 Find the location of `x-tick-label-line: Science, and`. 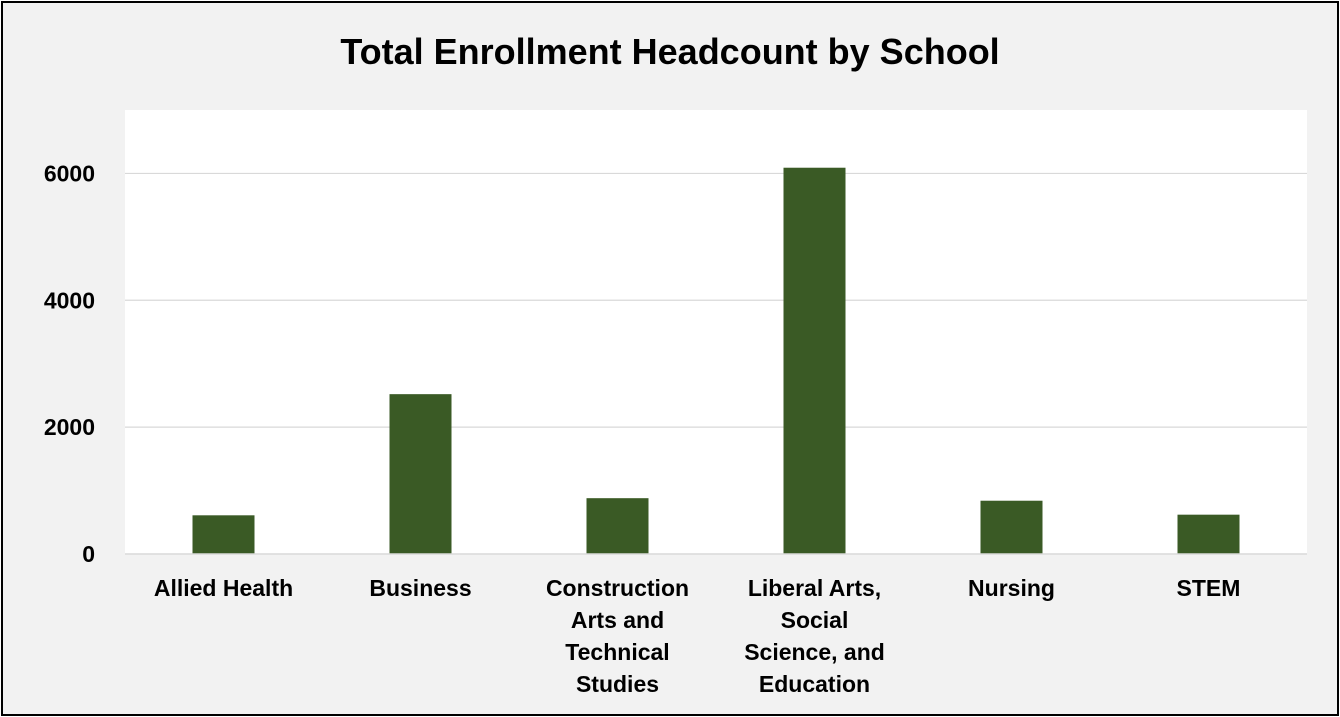

x-tick-label-line: Science, and is located at coordinates (814, 652).